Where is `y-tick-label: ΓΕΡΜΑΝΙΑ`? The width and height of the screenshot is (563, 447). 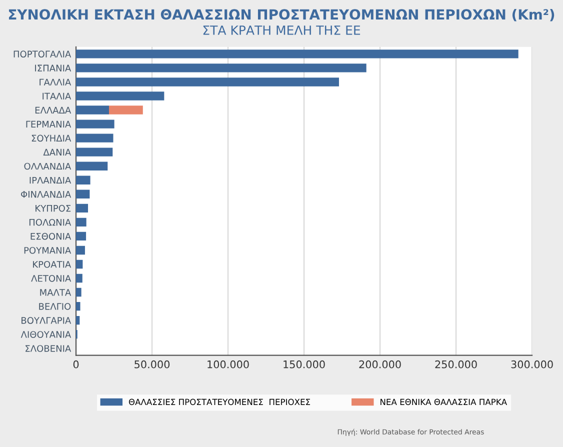
y-tick-label: ΓΕΡΜΑΝΙΑ is located at coordinates (49, 124).